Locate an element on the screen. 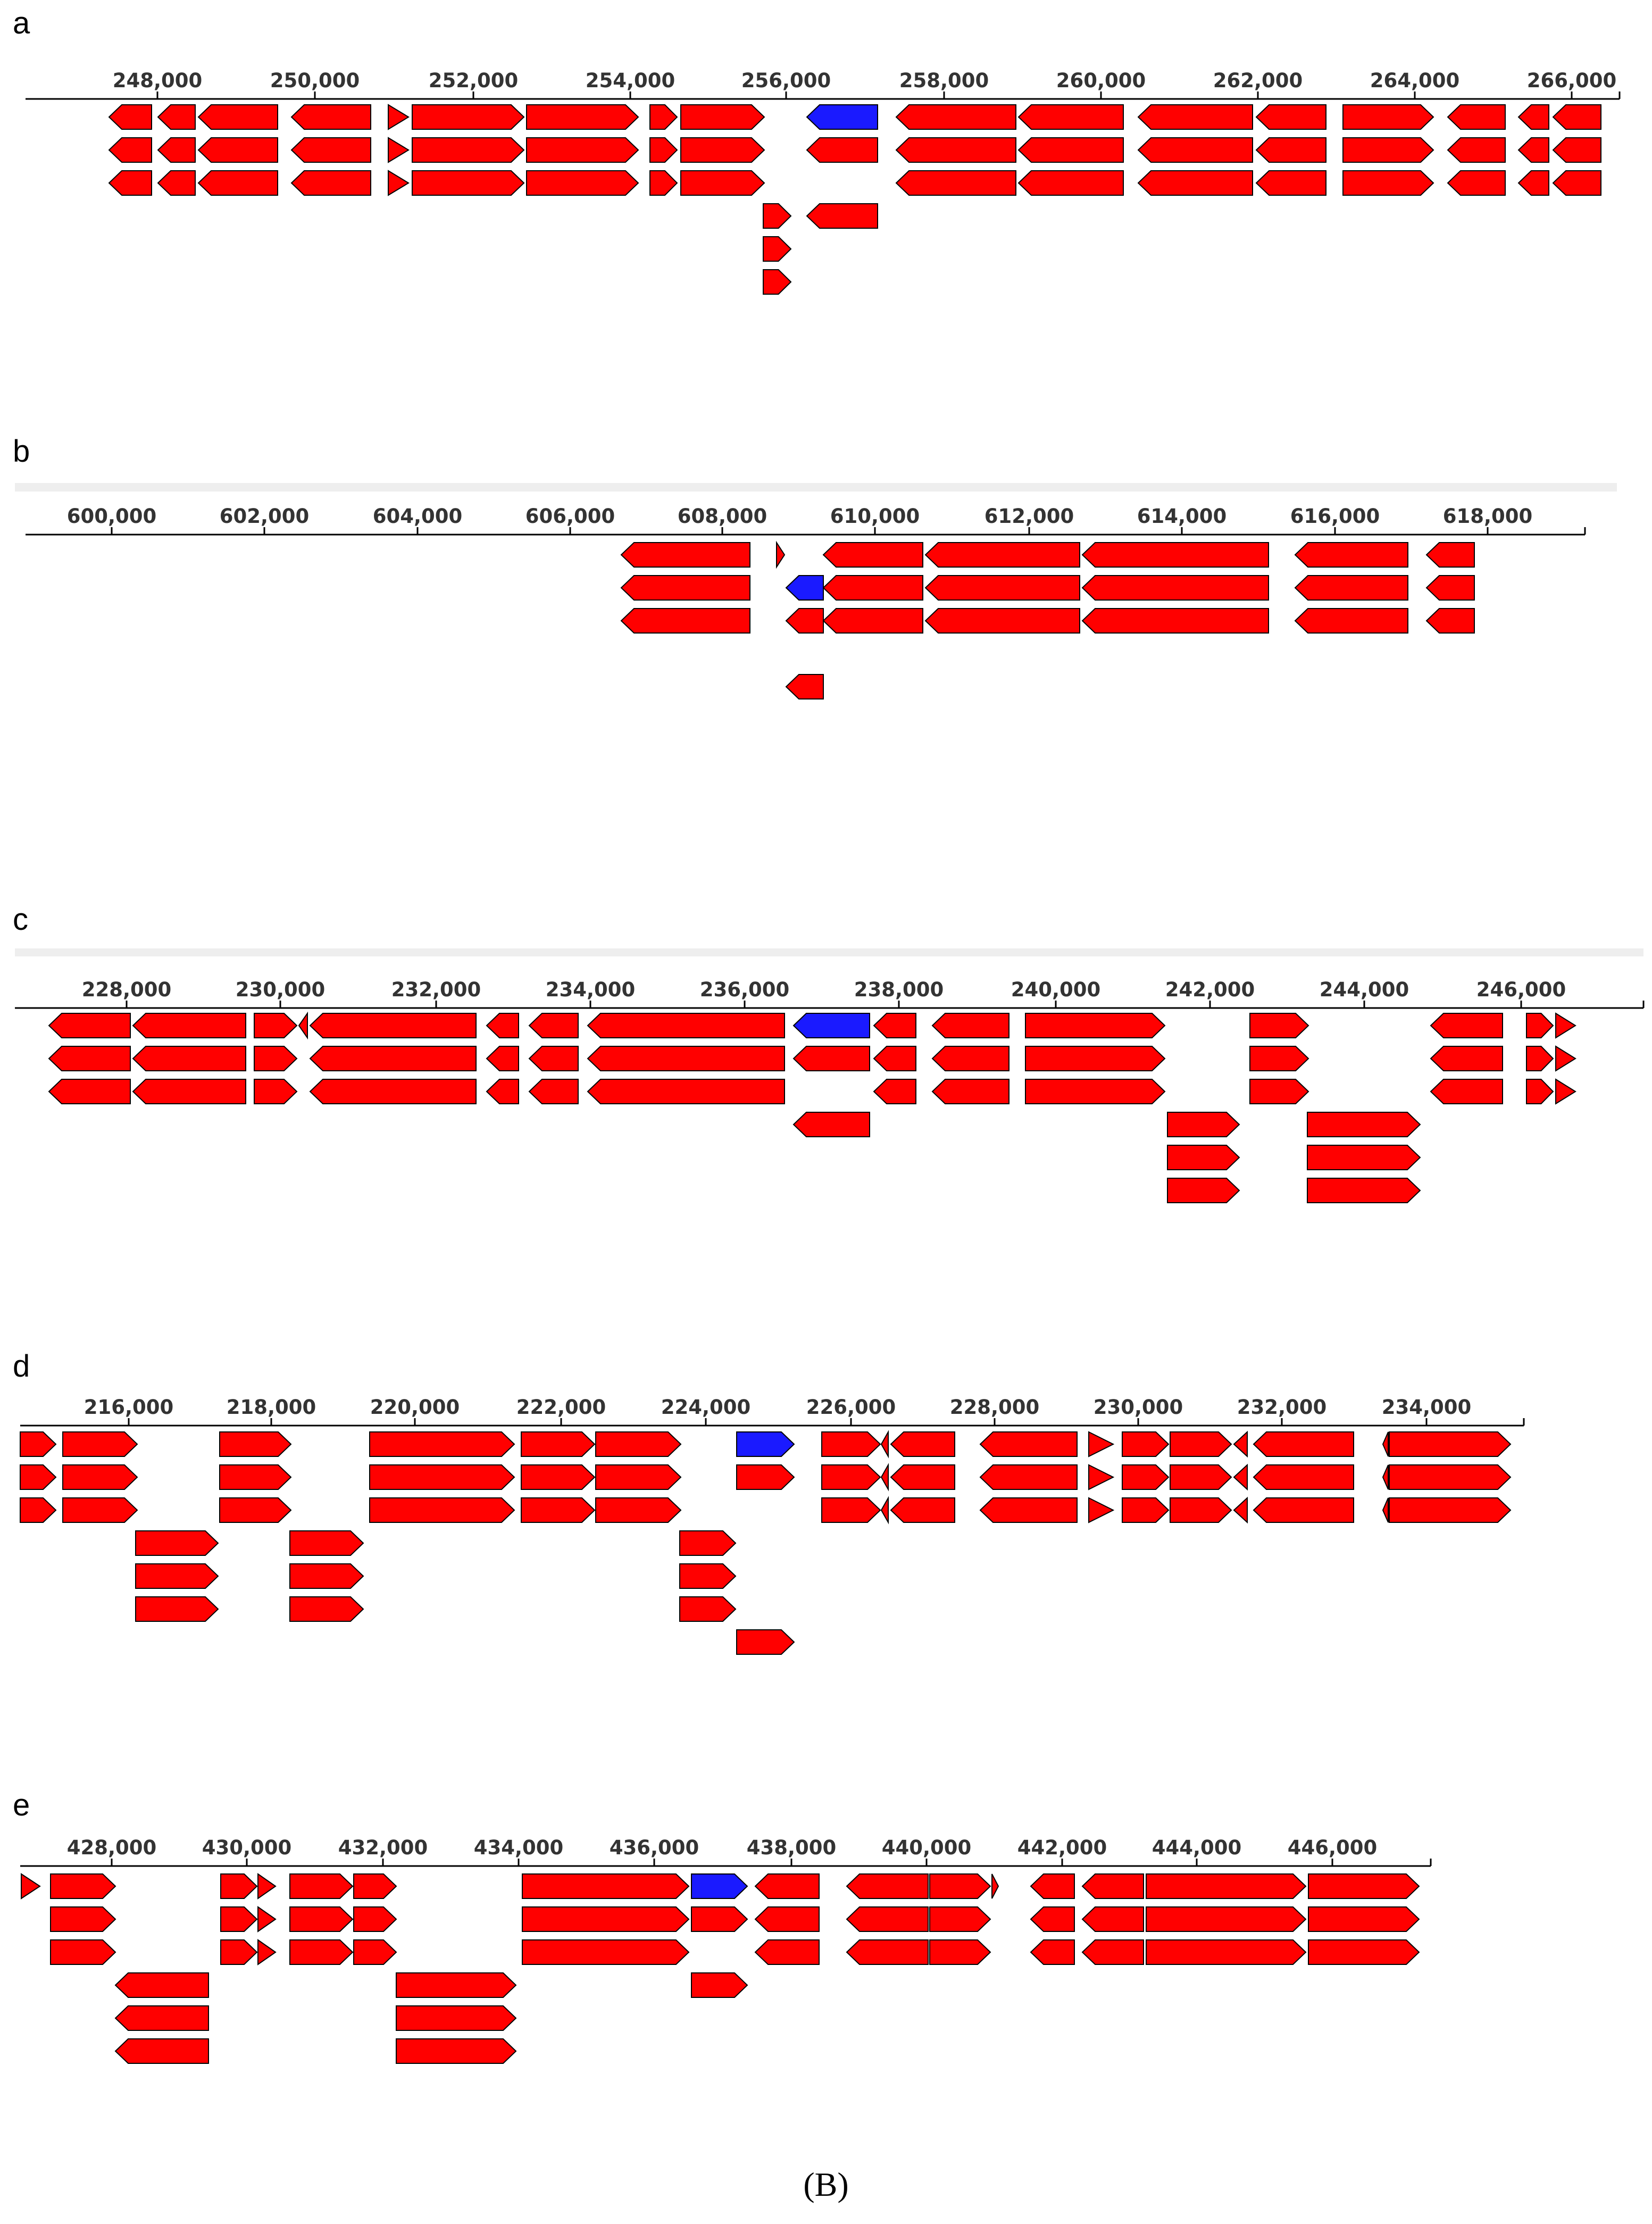  axis-tick-label: 600,000 is located at coordinates (112, 516).